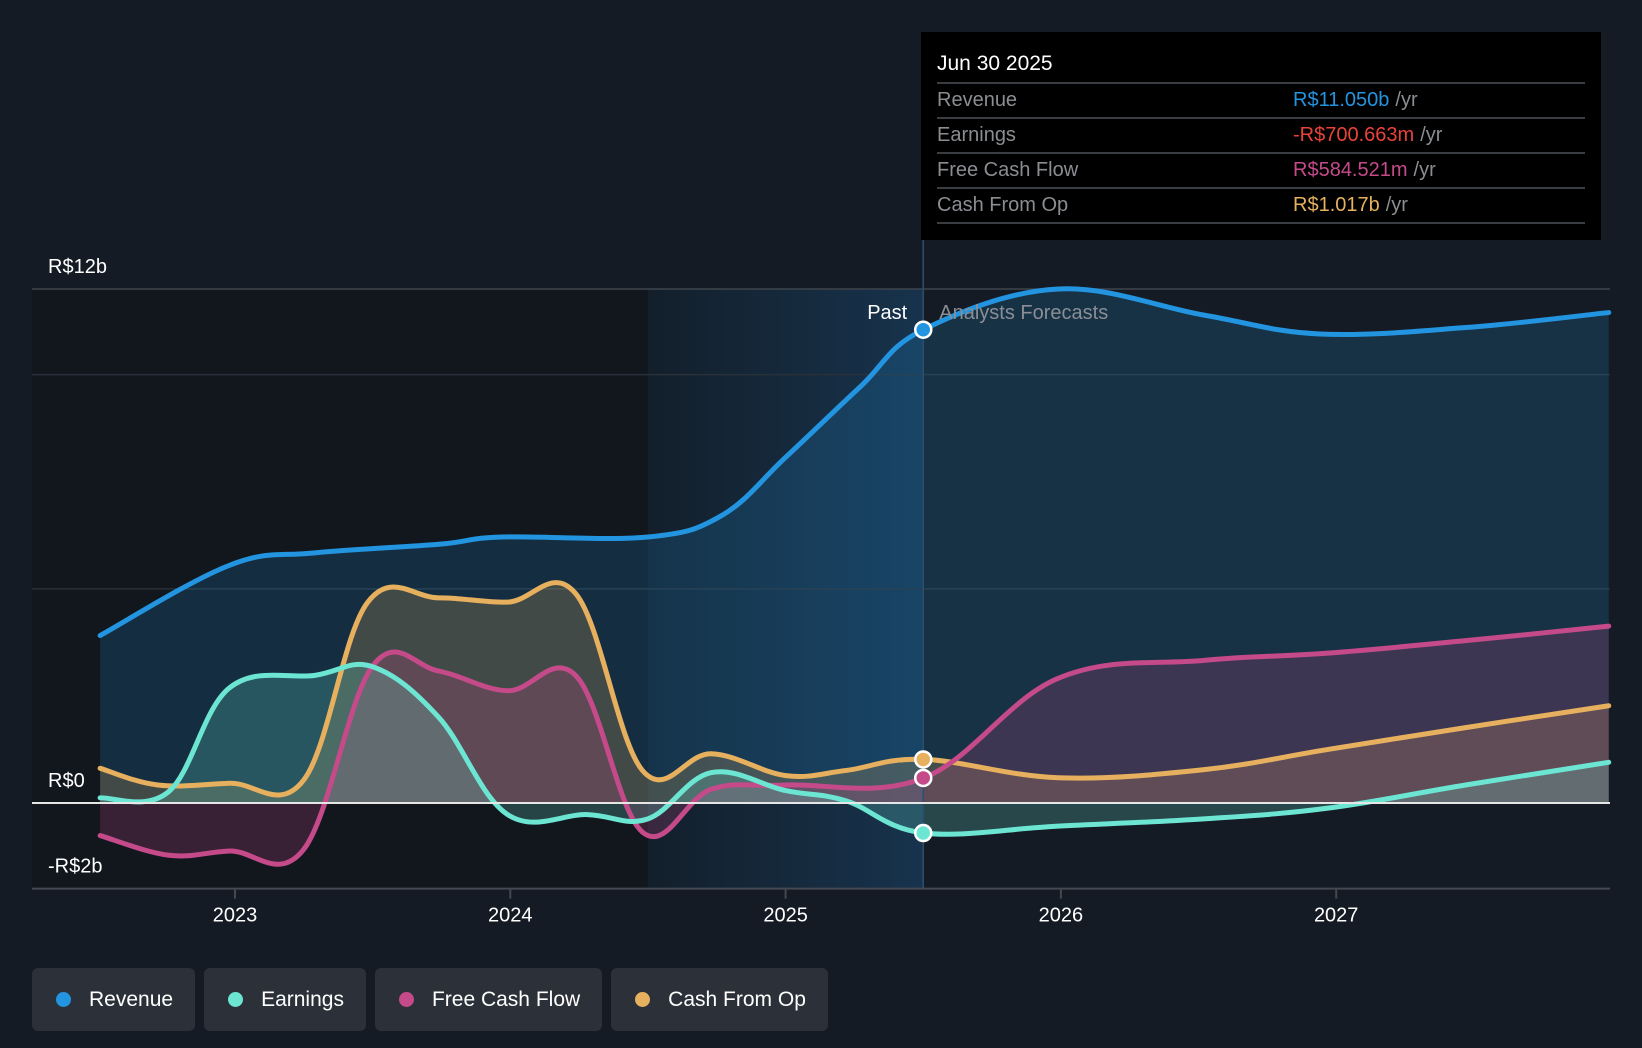  I want to click on tooltip-row-revenue: Revenue R$11.050b /yr, so click(1261, 101).